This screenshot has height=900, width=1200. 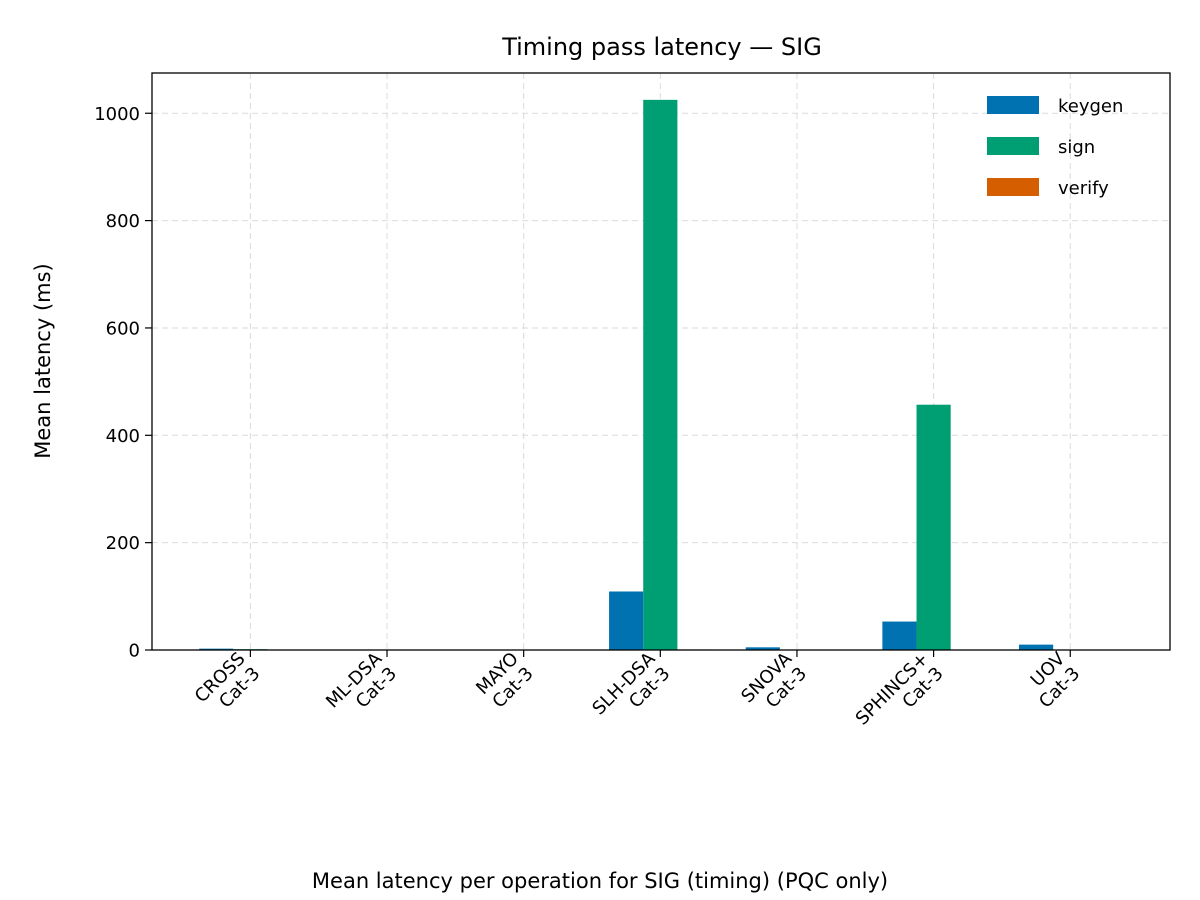 I want to click on legend-swatch-keygen, so click(x=1013, y=105).